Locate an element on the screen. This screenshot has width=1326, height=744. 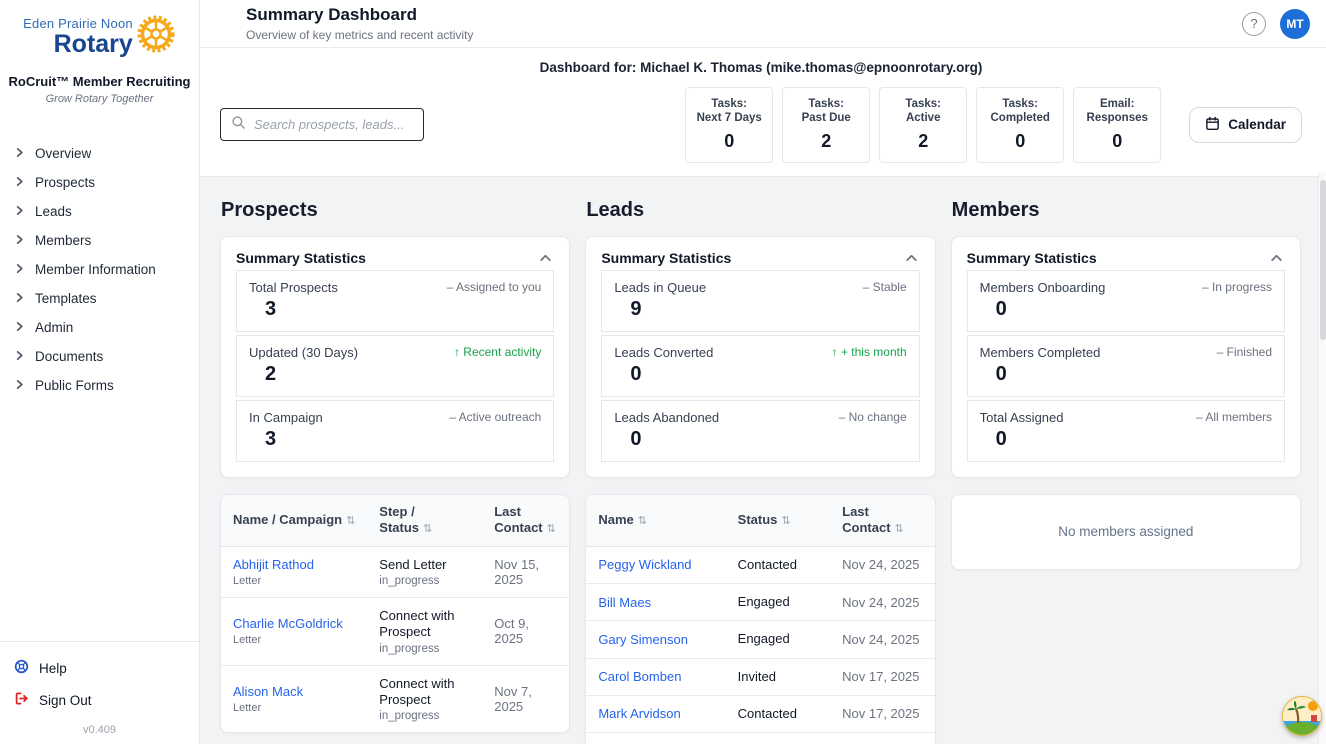
column-header-name-campaign: Name / Campaign ⇅ is located at coordinates (294, 520).